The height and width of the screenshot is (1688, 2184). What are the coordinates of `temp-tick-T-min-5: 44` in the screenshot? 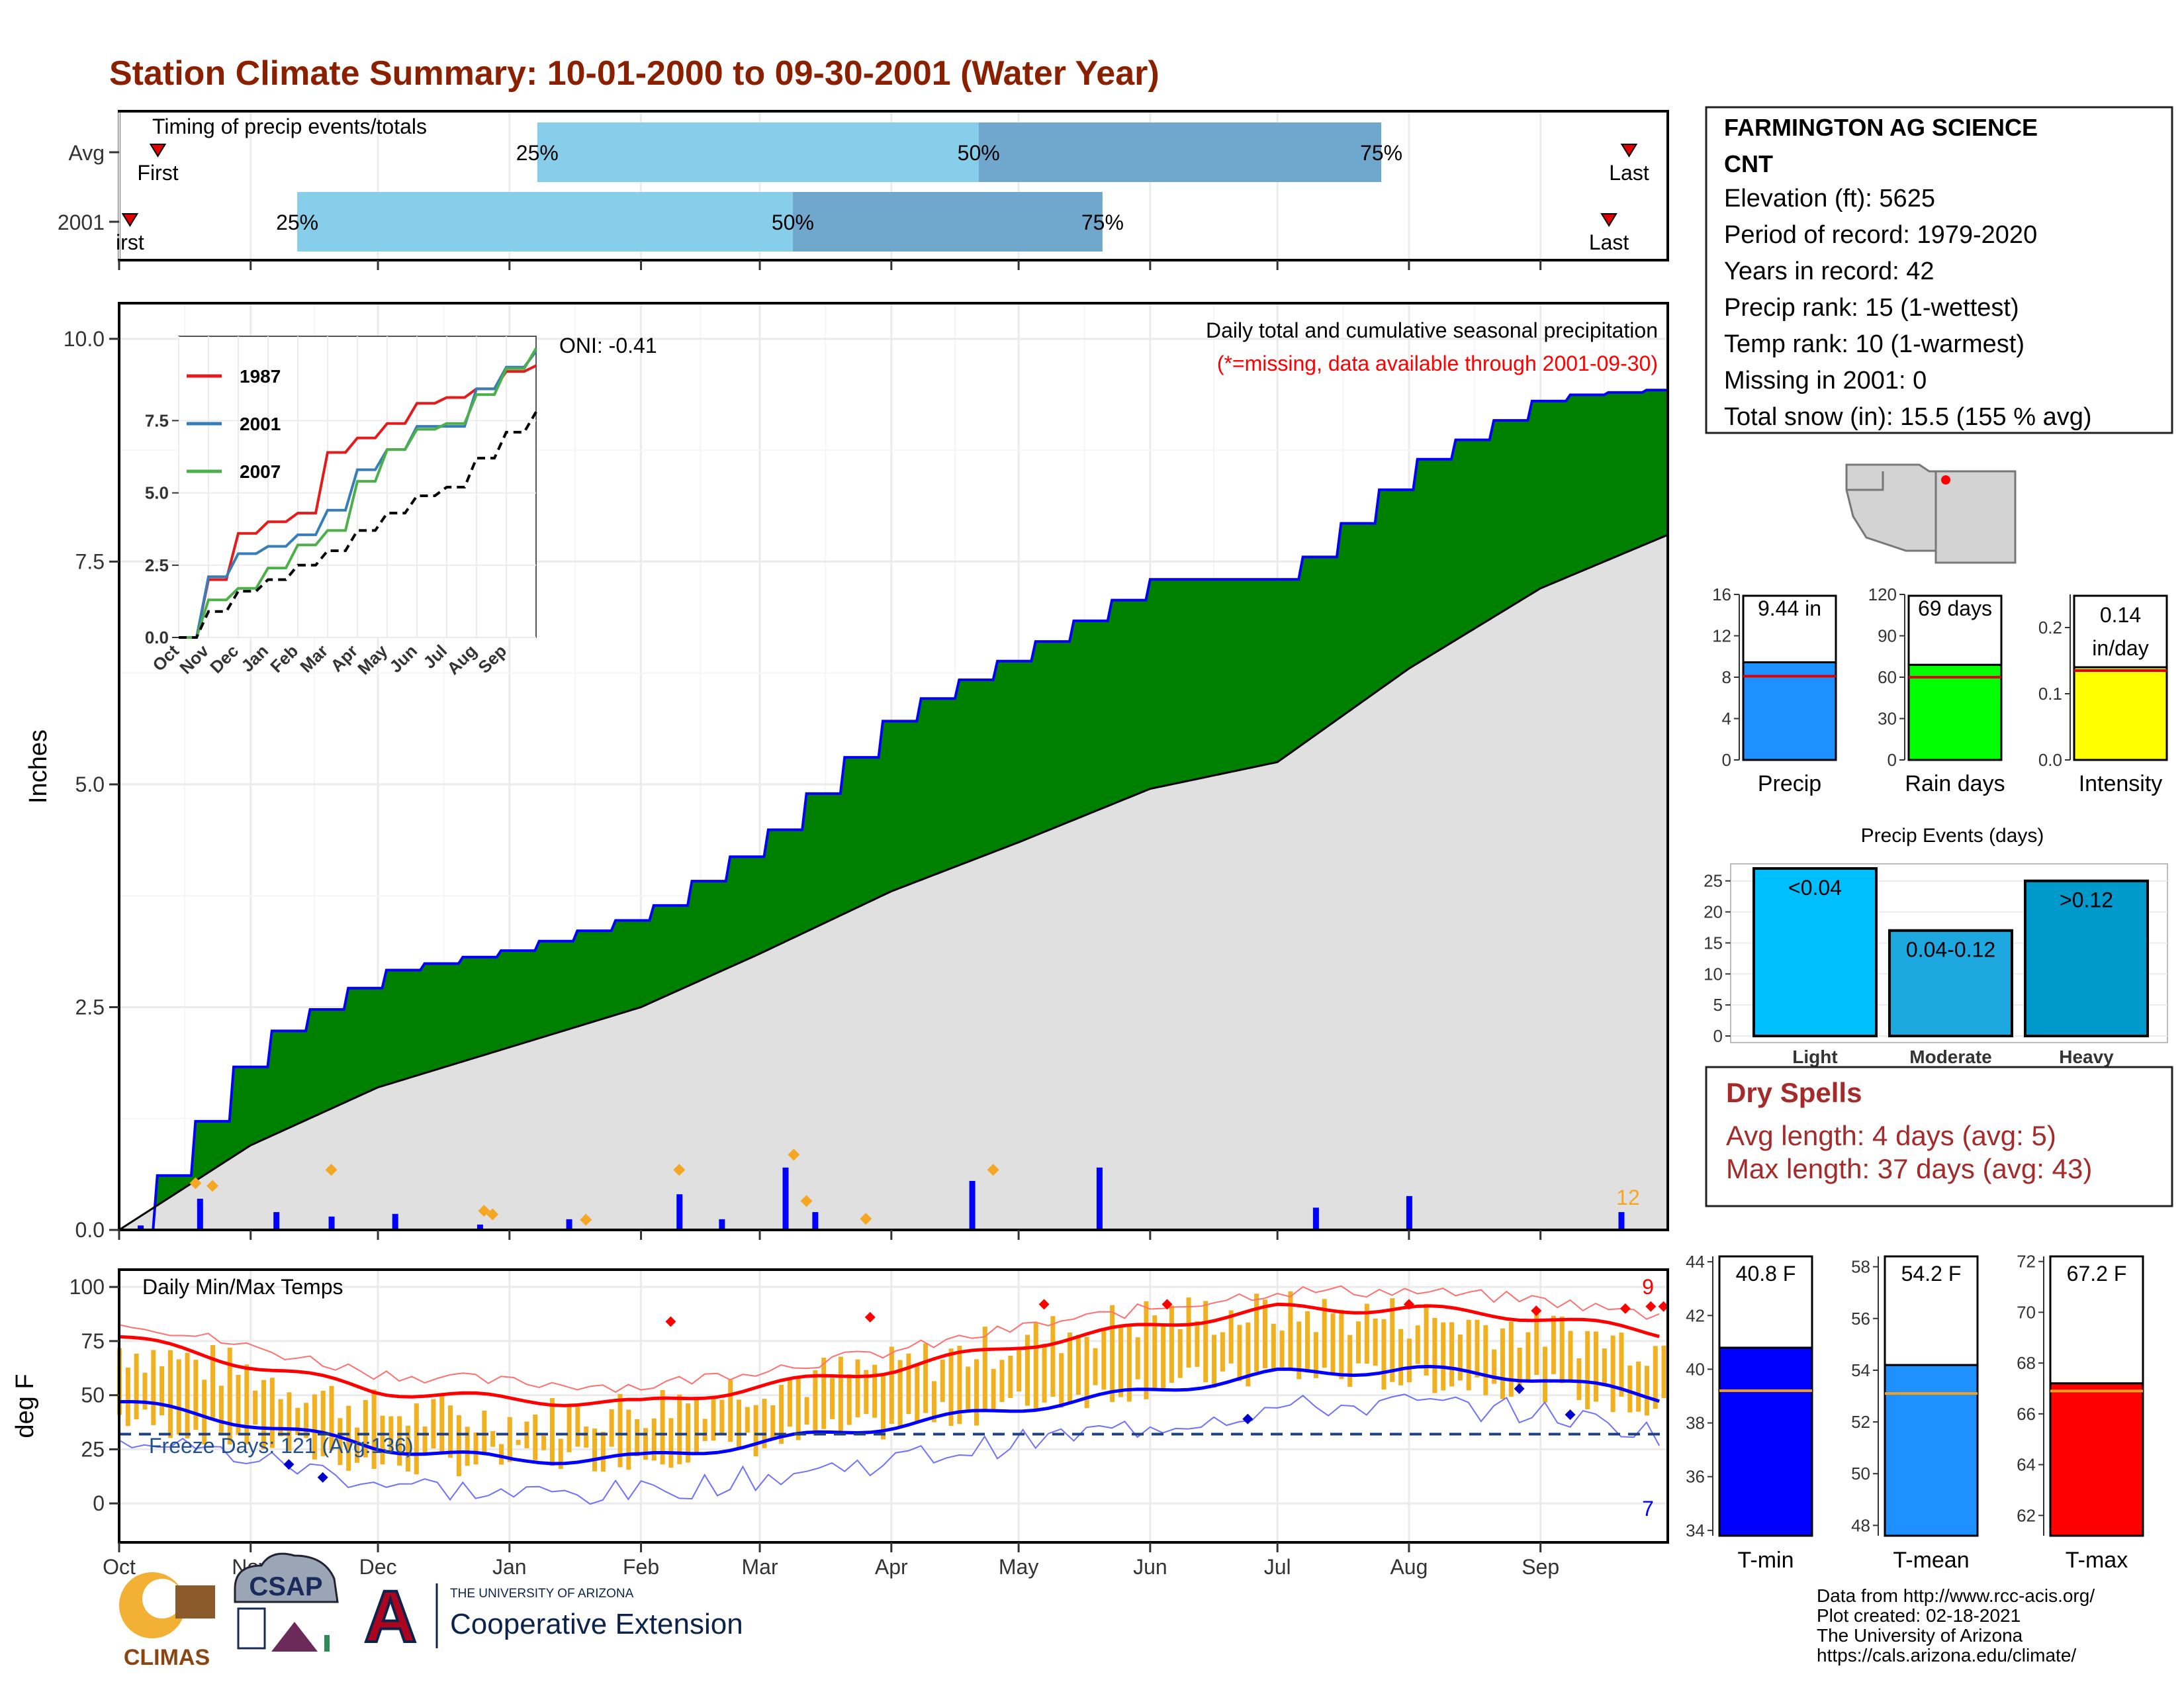 It's located at (1695, 1262).